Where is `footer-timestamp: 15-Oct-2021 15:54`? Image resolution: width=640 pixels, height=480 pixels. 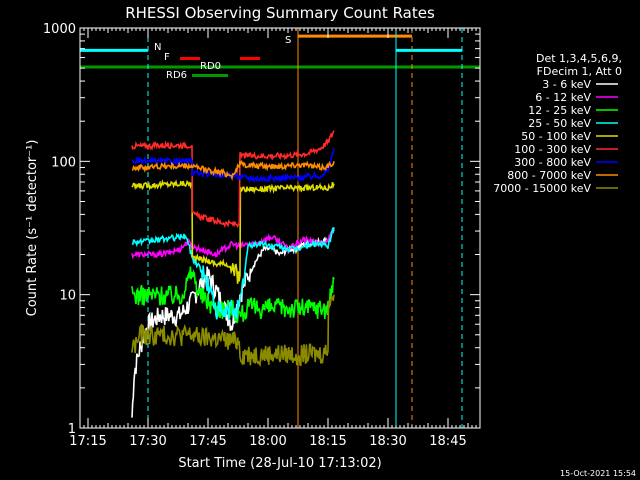 footer-timestamp: 15-Oct-2021 15:54 is located at coordinates (598, 473).